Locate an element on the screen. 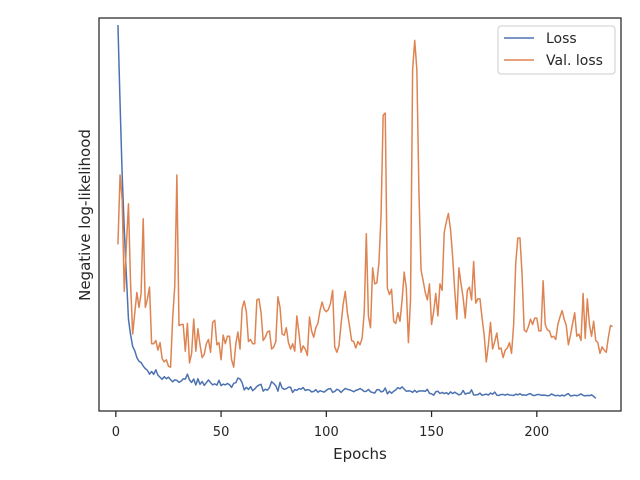 Image resolution: width=640 pixels, height=480 pixels. y-axis-label: Negative log-likelihood is located at coordinates (85, 215).